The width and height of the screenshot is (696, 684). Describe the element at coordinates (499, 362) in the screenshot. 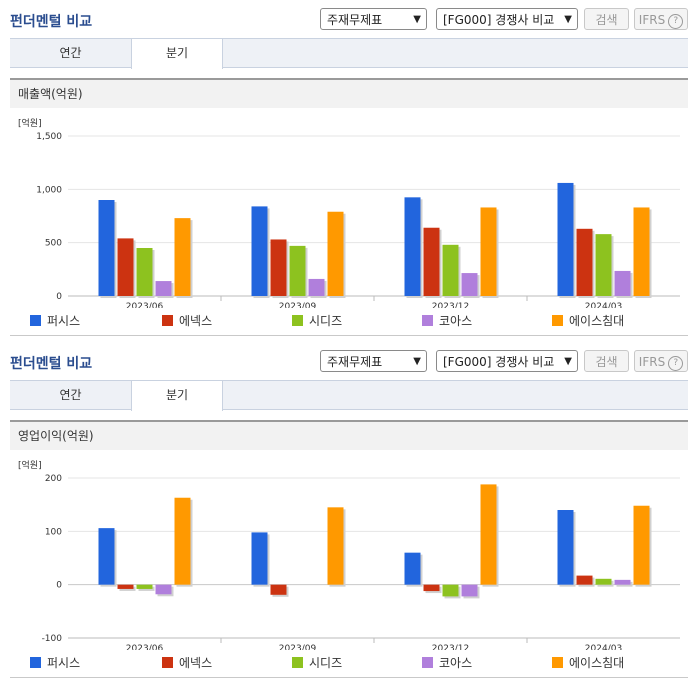

I see `peer-group-value: [FG000] 경쟁사 비교` at that location.